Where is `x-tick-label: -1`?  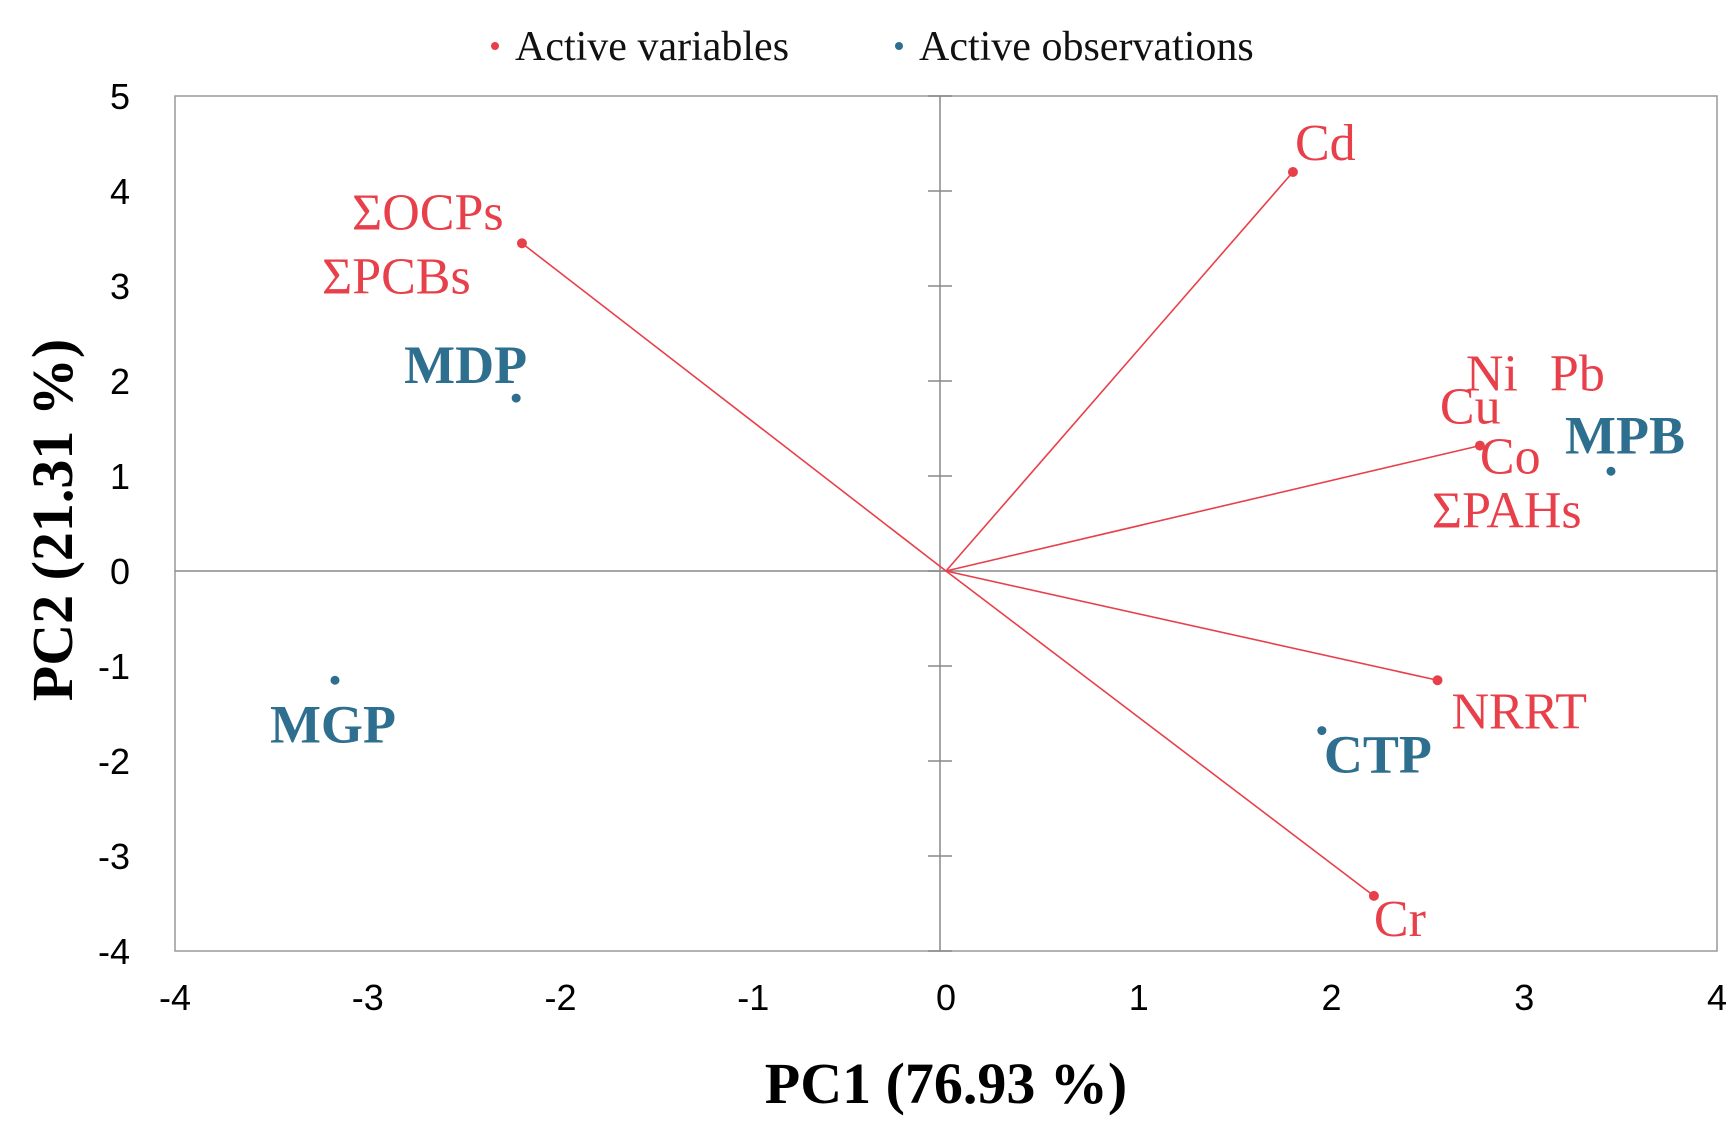
x-tick-label: -1 is located at coordinates (753, 997).